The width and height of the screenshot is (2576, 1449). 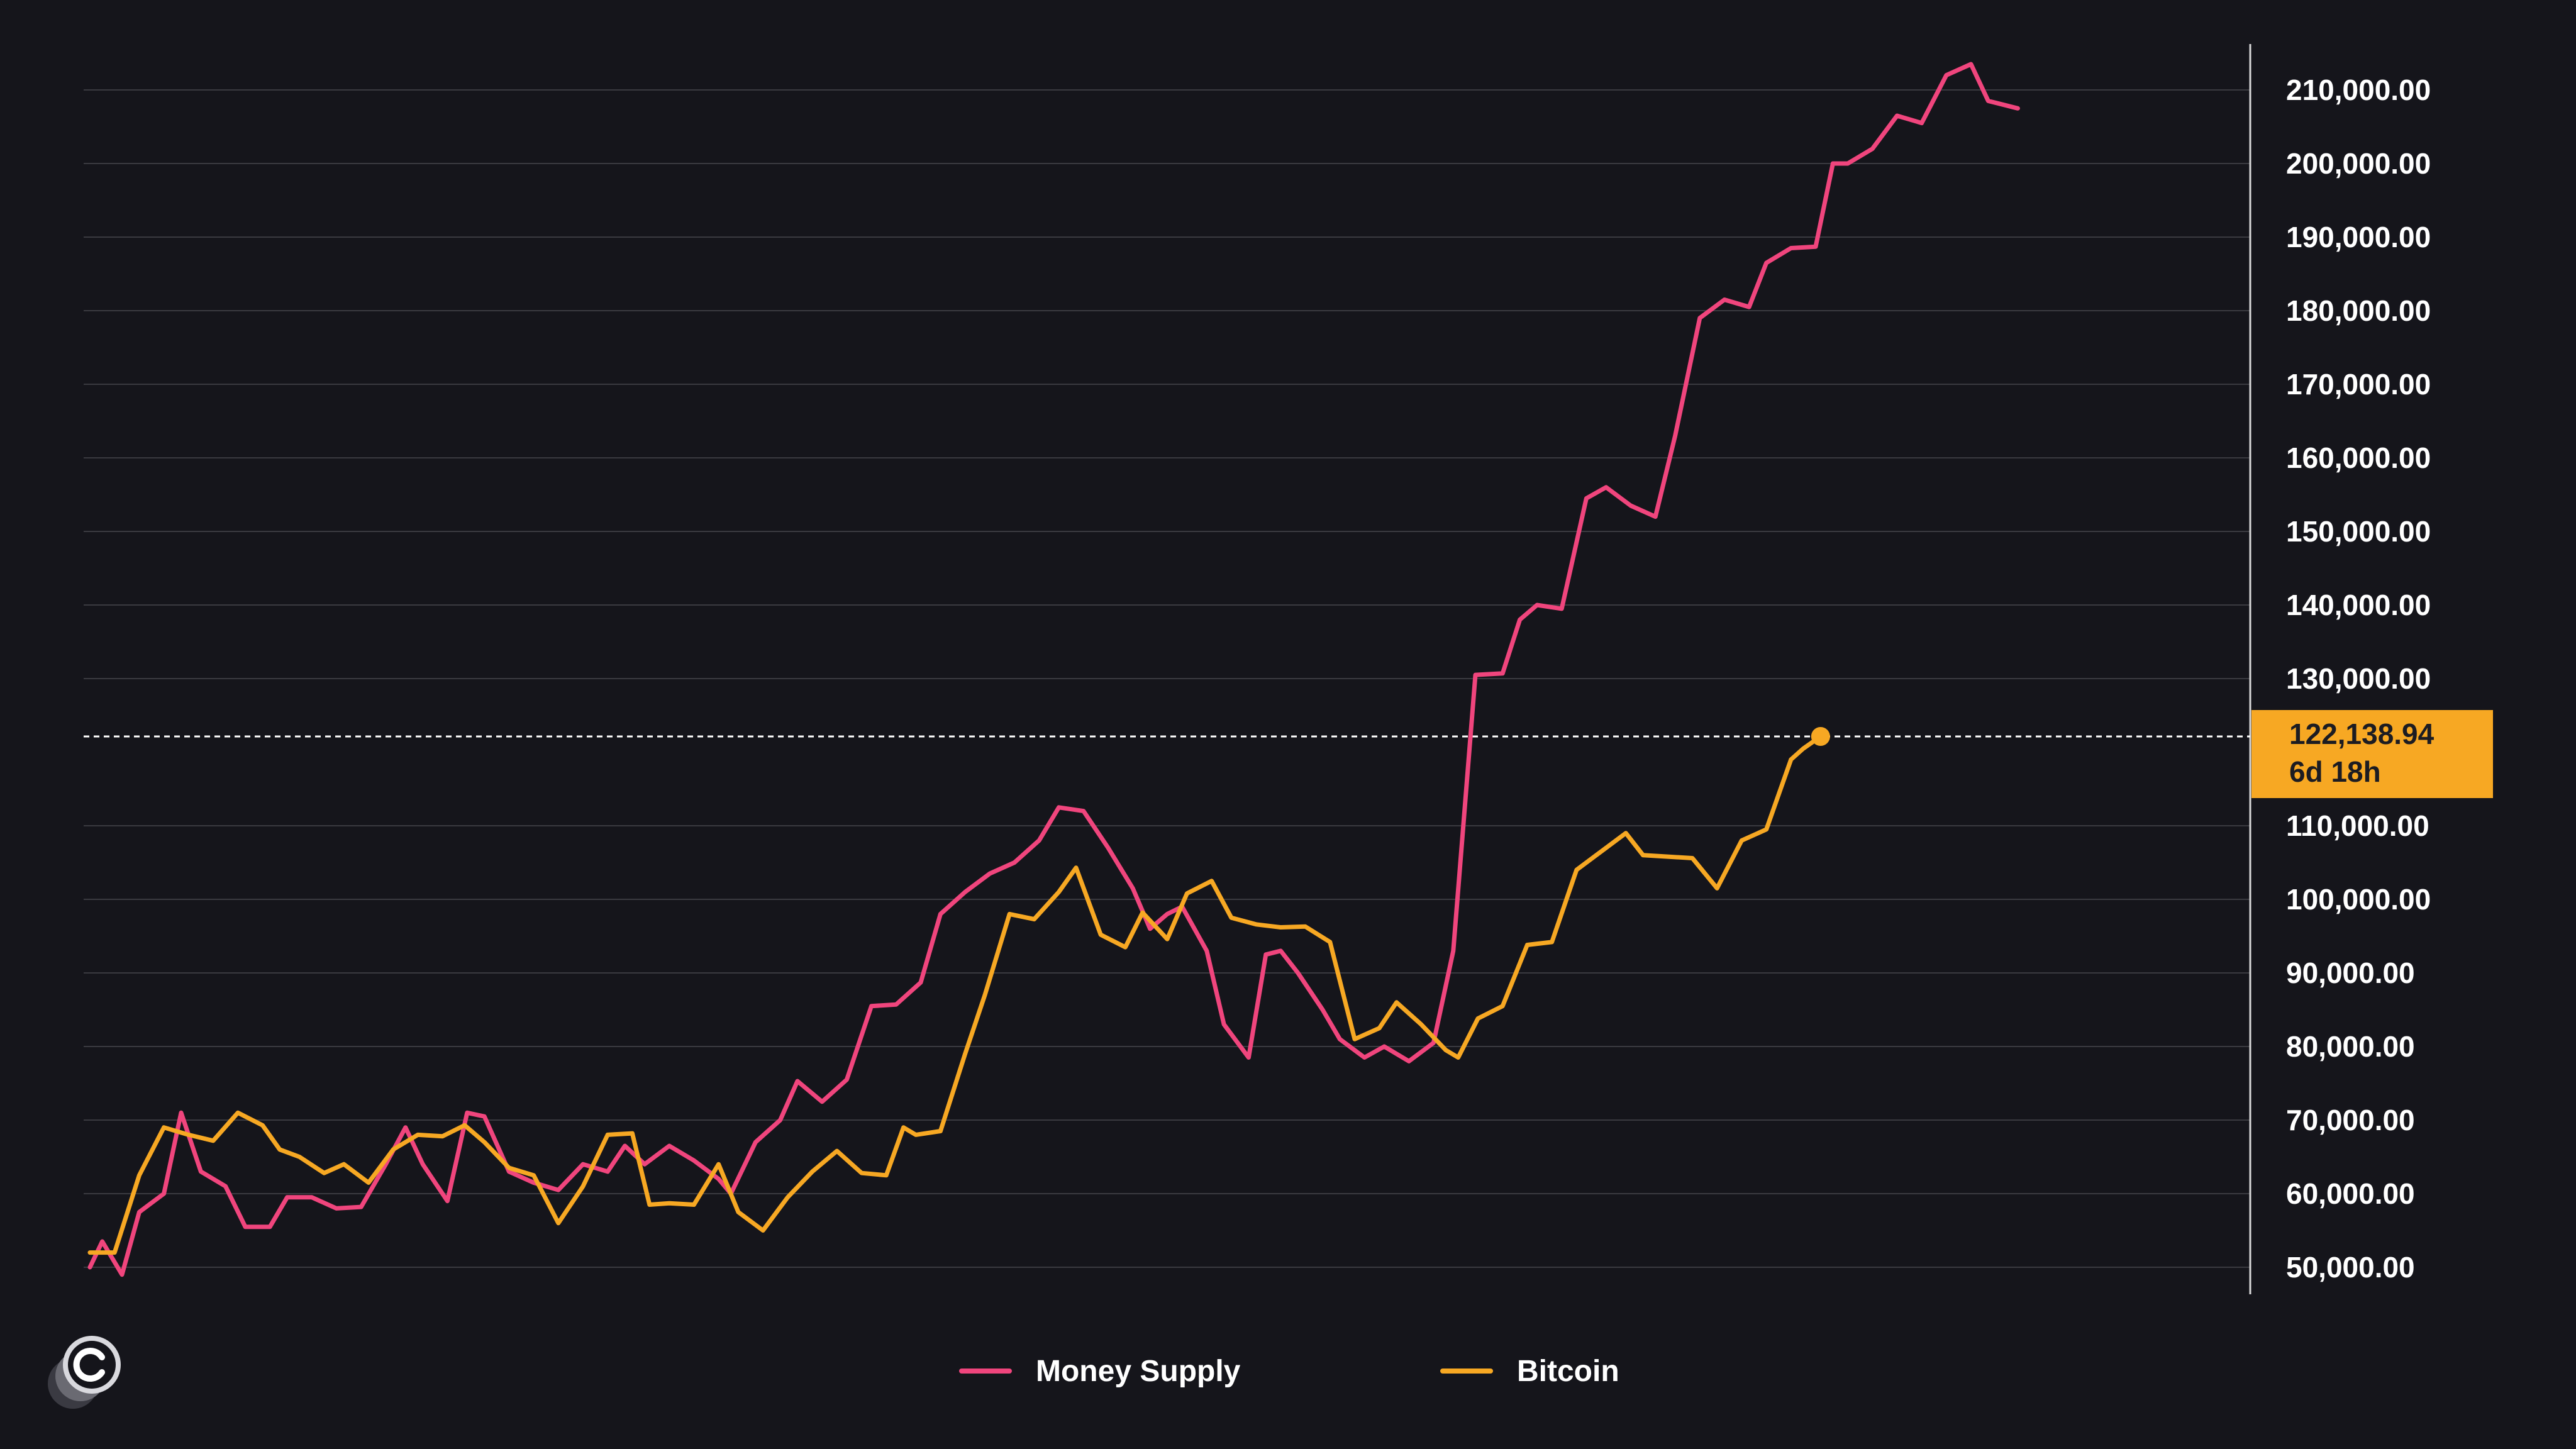 I want to click on y-tick-label: 160,000.00, so click(x=2358, y=457).